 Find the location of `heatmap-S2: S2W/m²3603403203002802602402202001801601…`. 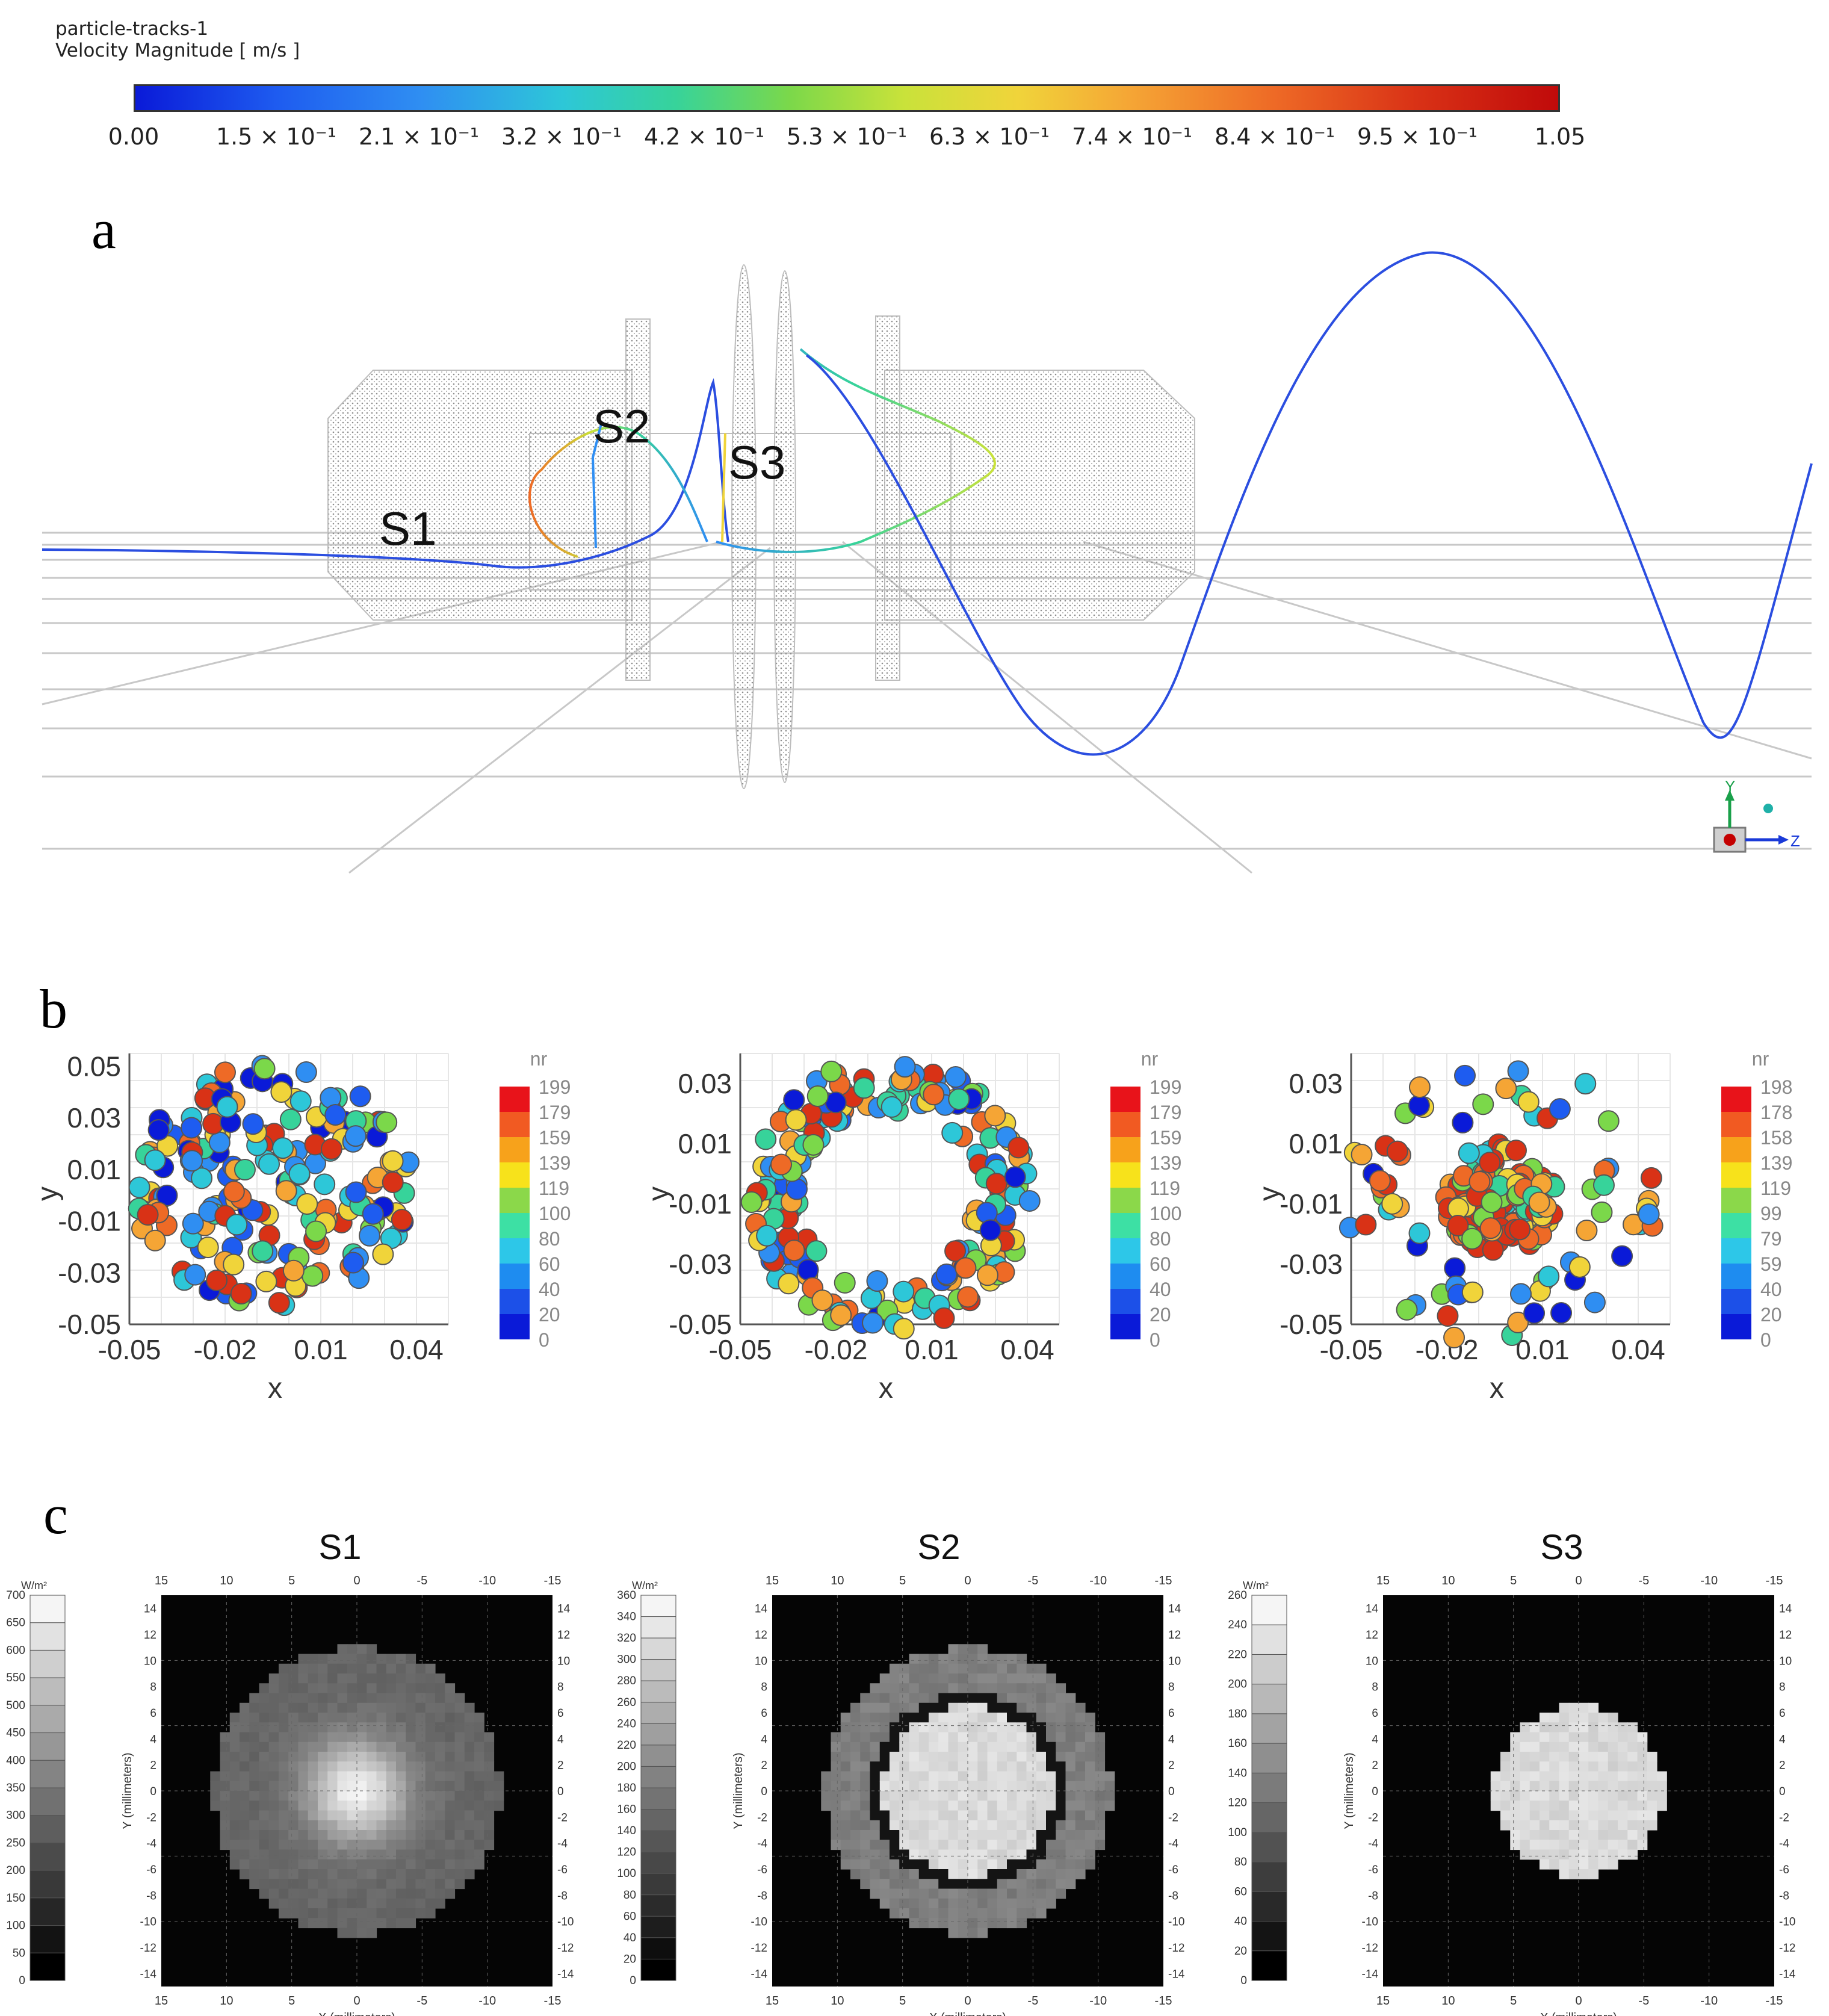

heatmap-S2: S2W/m²3603403203002802602402202001801601… is located at coordinates (901, 1772).